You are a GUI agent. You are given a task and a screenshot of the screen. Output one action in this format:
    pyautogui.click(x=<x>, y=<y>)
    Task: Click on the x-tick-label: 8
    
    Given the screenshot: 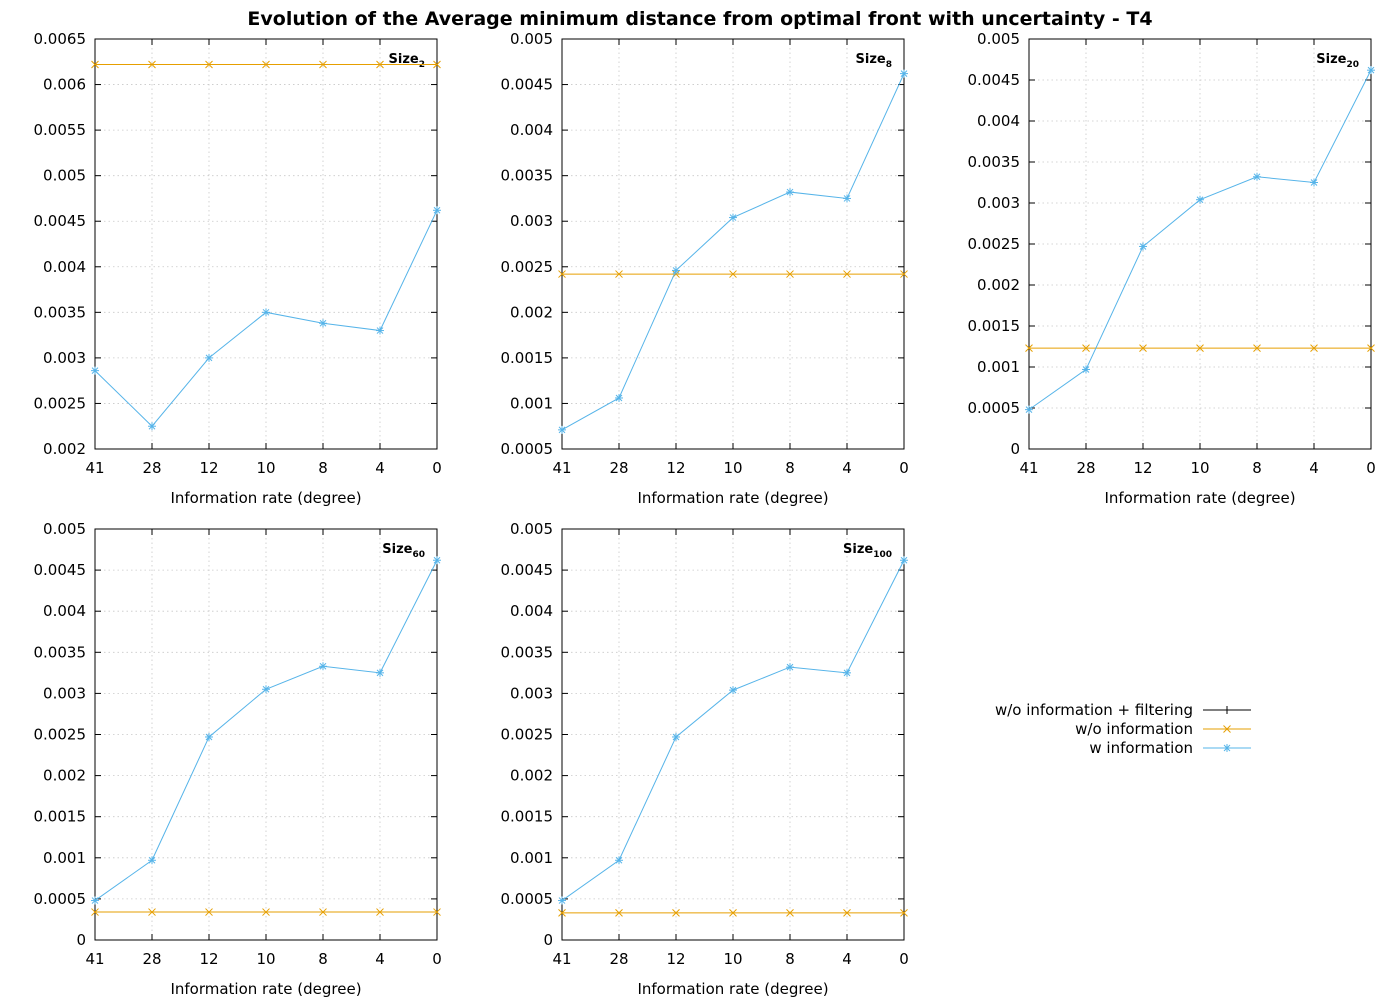 What is the action you would take?
    pyautogui.click(x=790, y=959)
    